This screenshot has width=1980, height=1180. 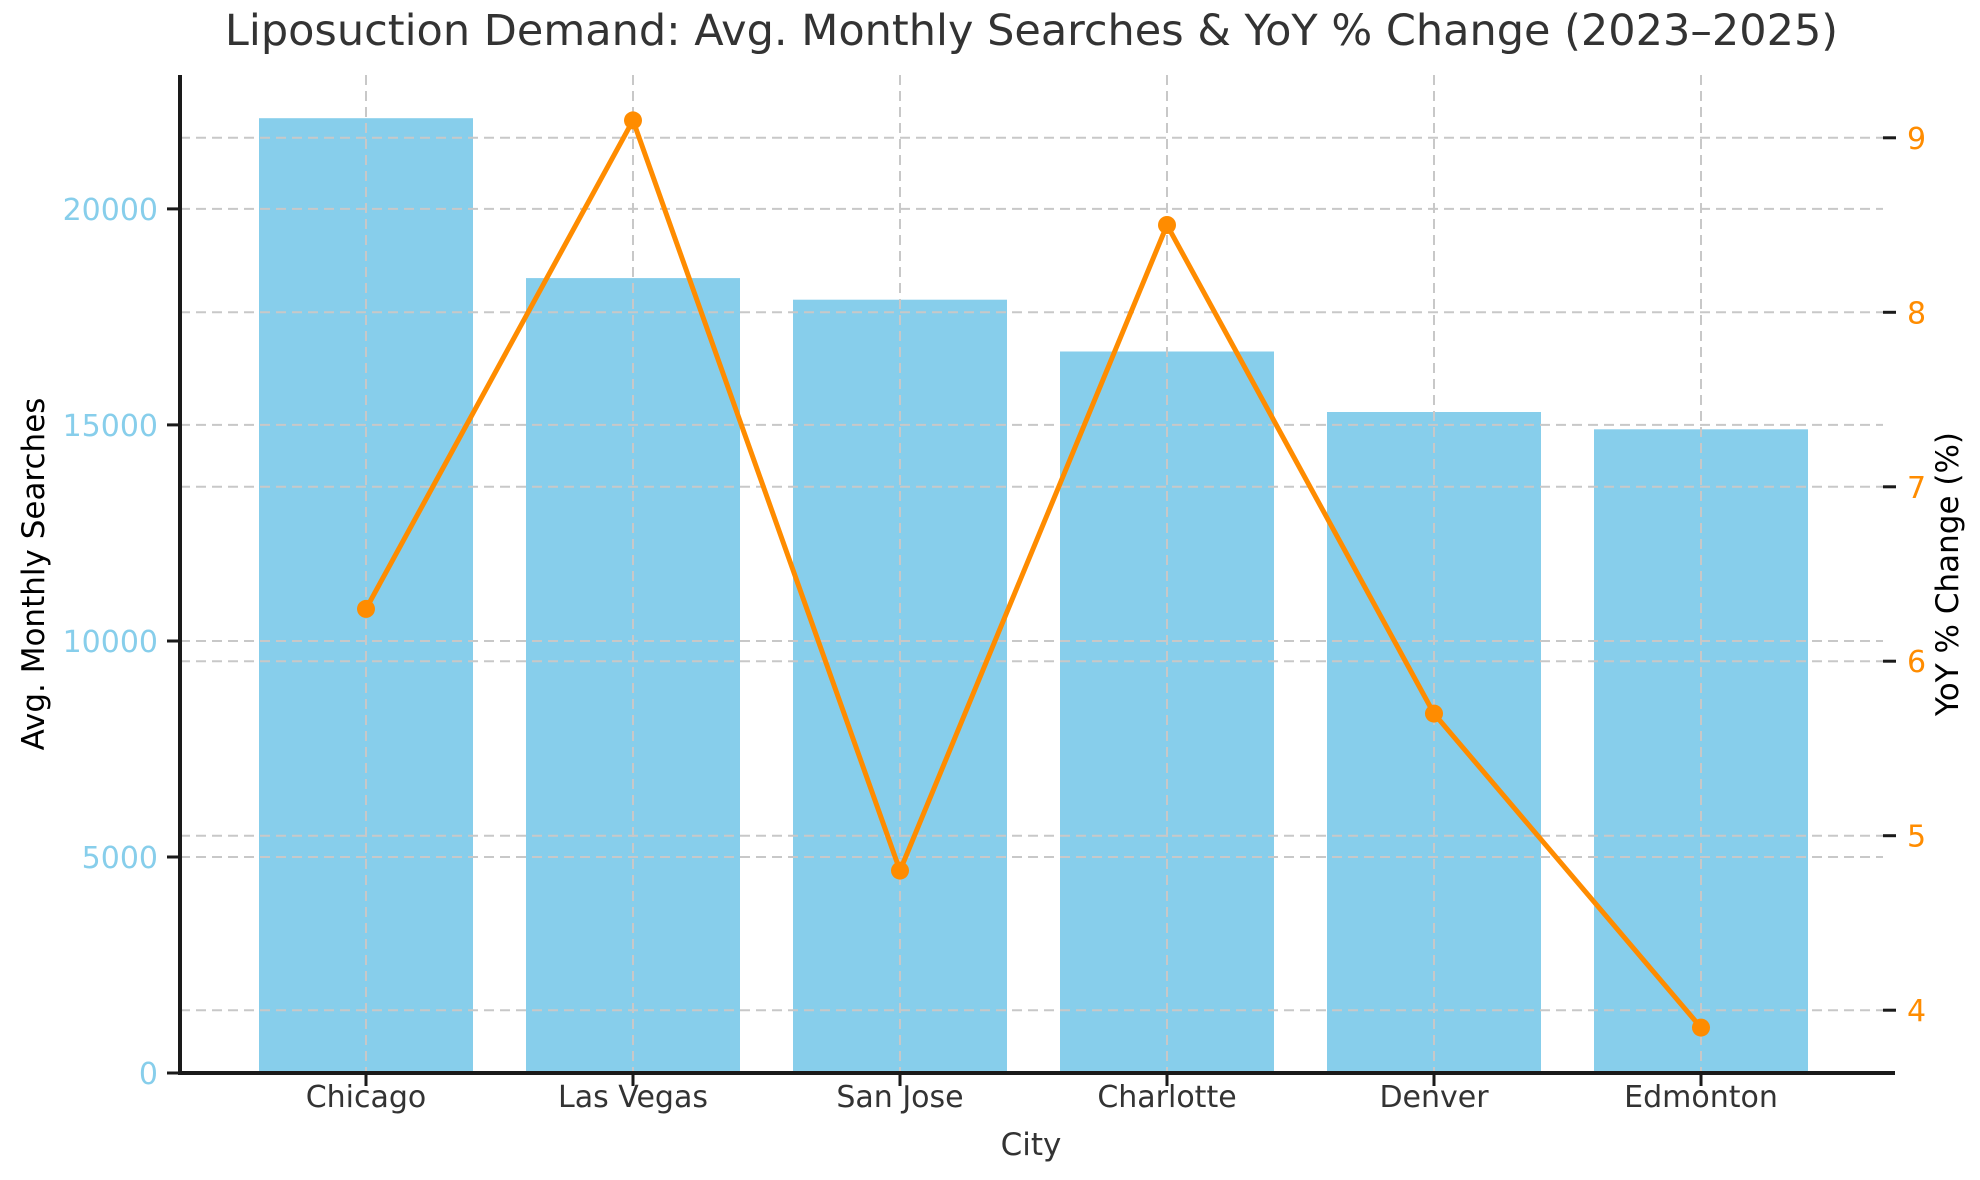 I want to click on tick-label-charlotte: Charlotte, so click(x=1166, y=1097).